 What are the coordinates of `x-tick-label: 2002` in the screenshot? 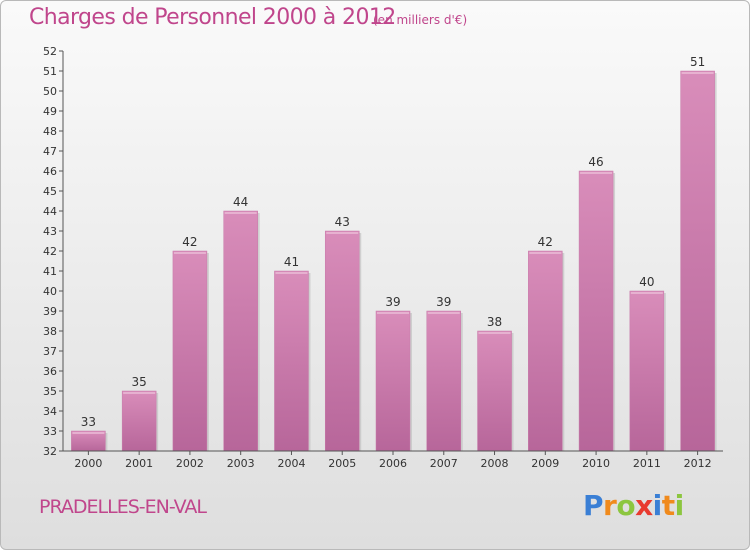 It's located at (190, 463).